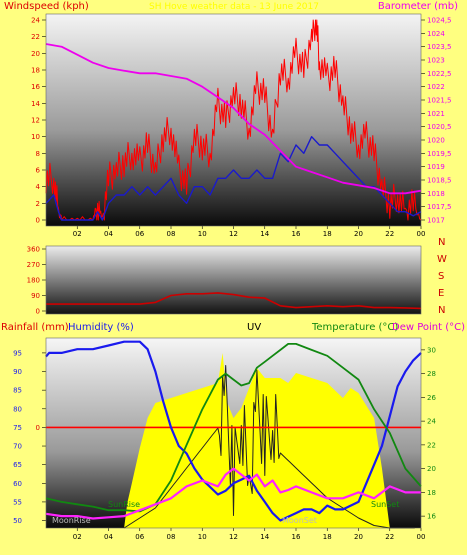 The image size is (467, 555). Describe the element at coordinates (171, 537) in the screenshot. I see `weather-x-tick-label: 08` at that location.